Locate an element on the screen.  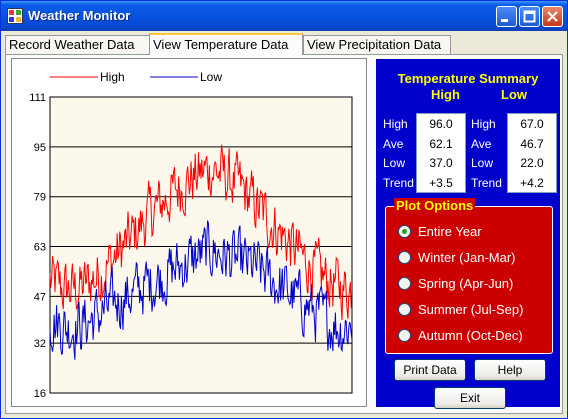
exit-button: Exit is located at coordinates (470, 398).